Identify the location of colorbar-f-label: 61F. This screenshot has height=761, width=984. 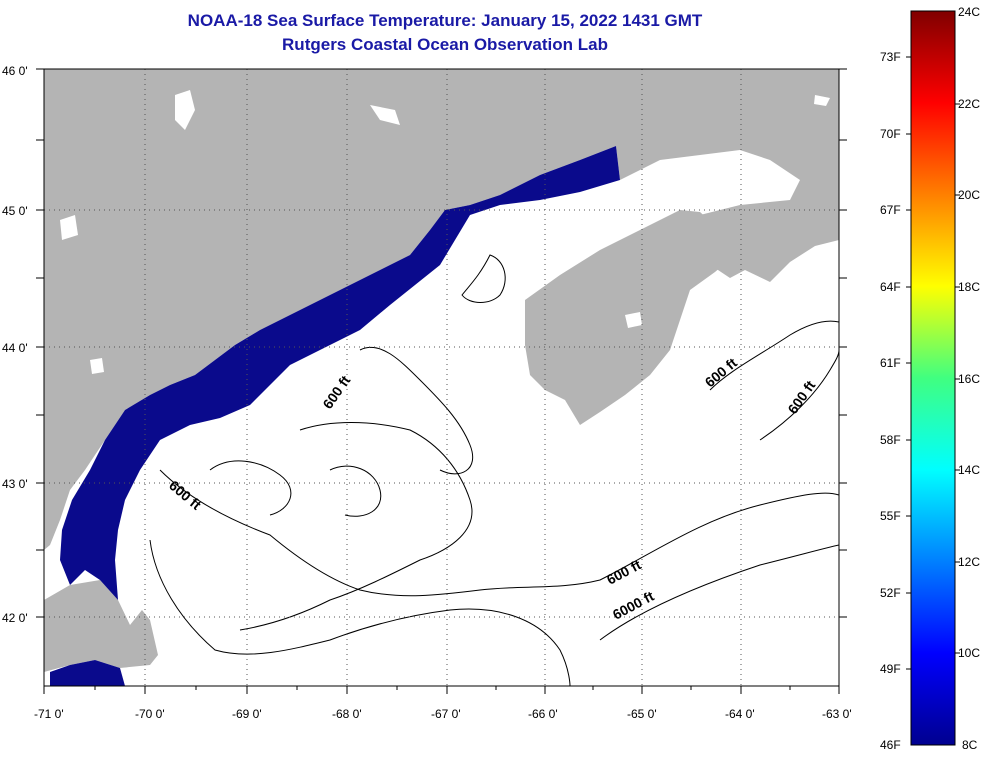
(890, 363).